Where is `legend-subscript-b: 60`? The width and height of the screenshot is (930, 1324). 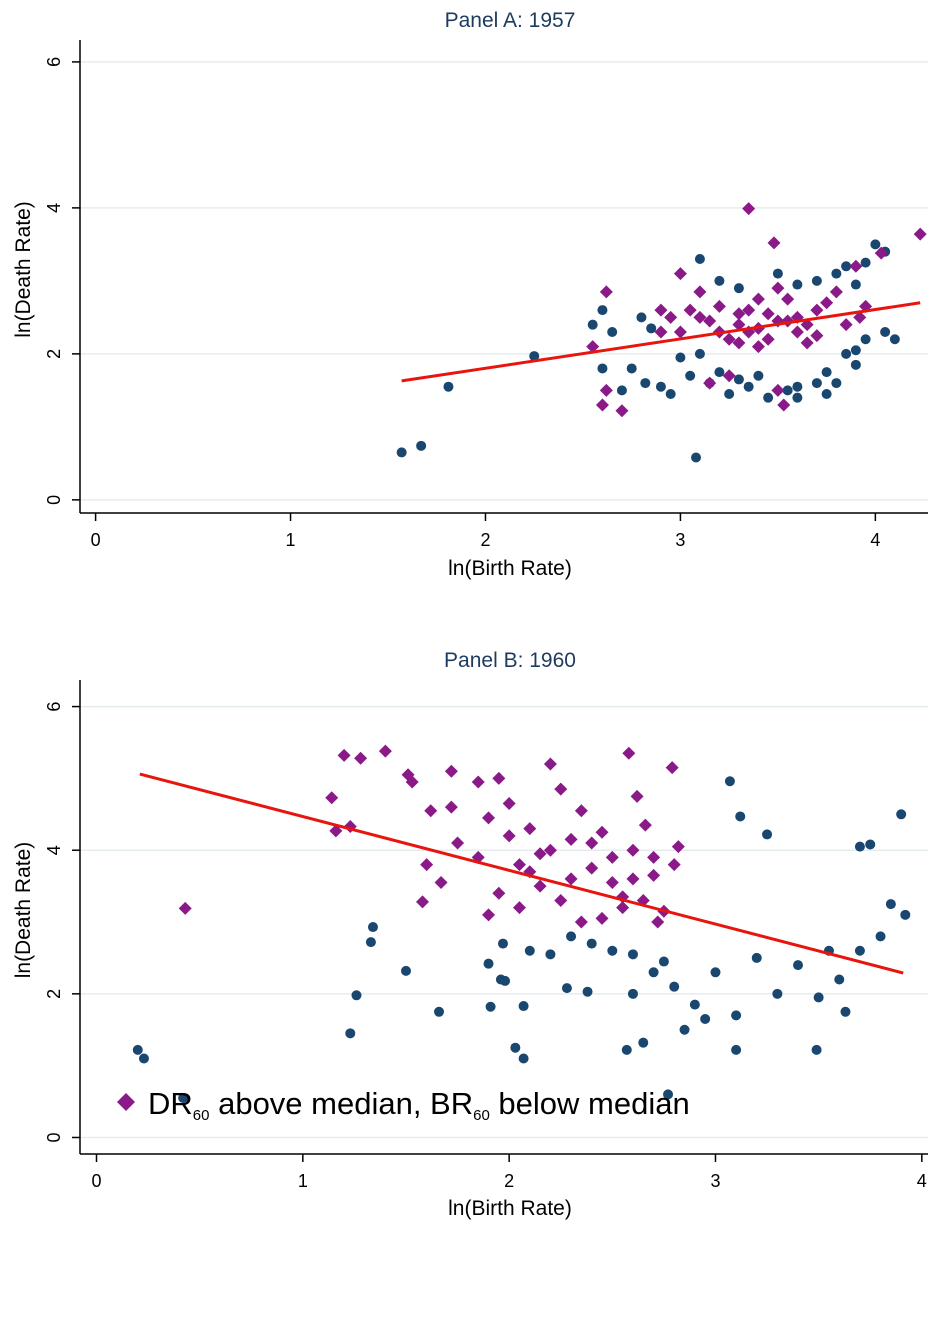
legend-subscript-b: 60 is located at coordinates (481, 1115).